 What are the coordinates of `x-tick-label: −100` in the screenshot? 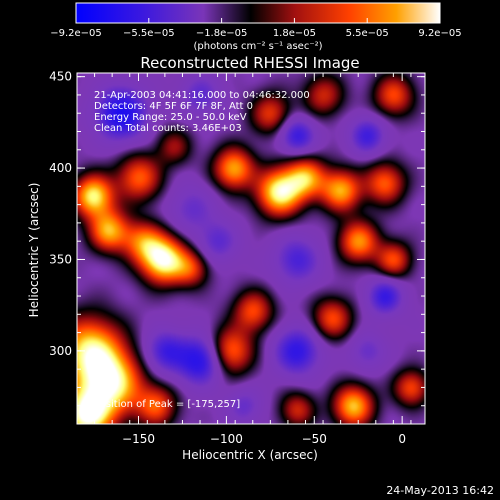 It's located at (226, 439).